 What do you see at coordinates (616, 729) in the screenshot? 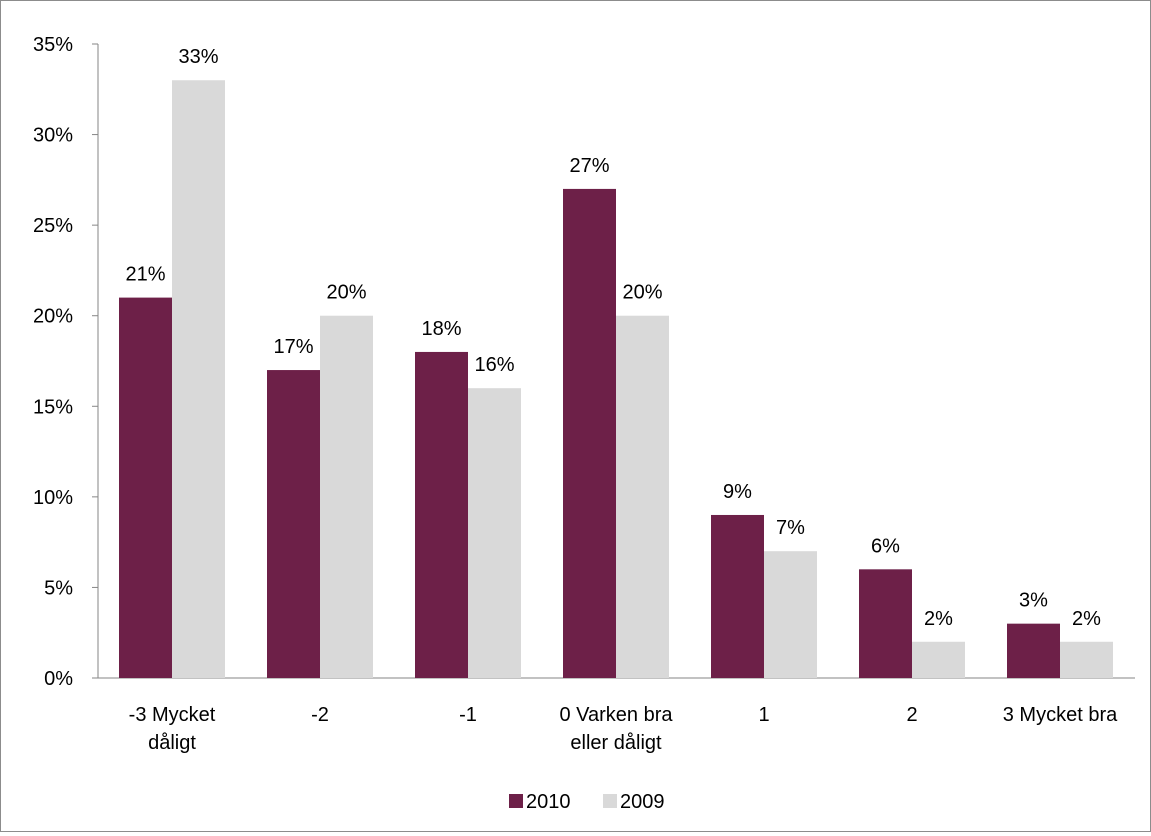
I see `category-label-3: 0 Varken bra eller dåligt` at bounding box center [616, 729].